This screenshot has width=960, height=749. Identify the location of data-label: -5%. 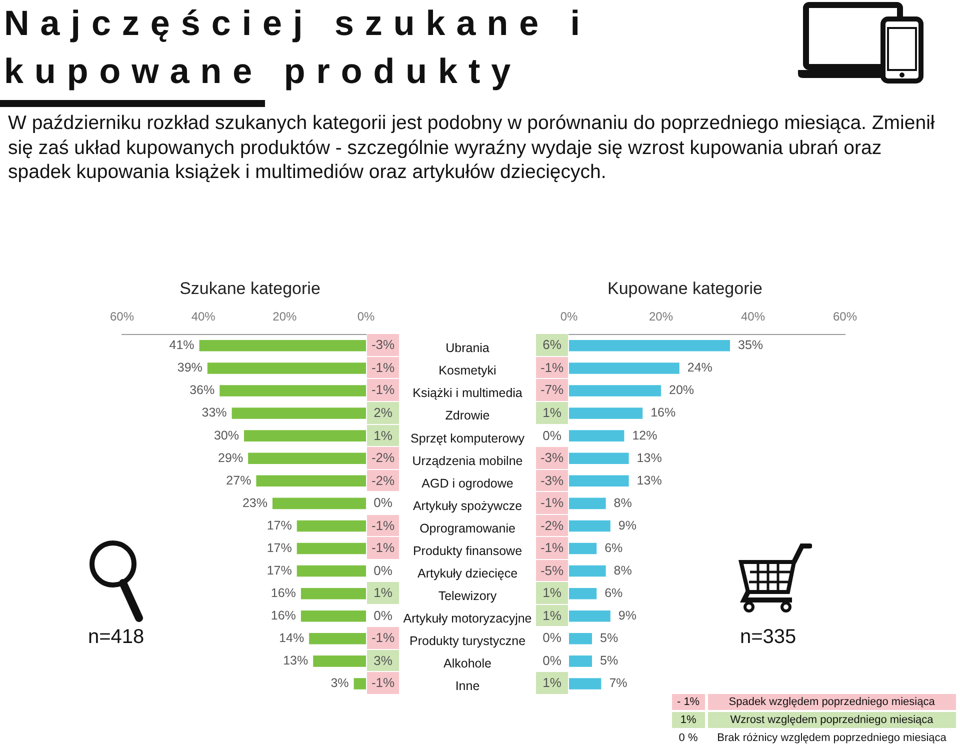
(552, 571).